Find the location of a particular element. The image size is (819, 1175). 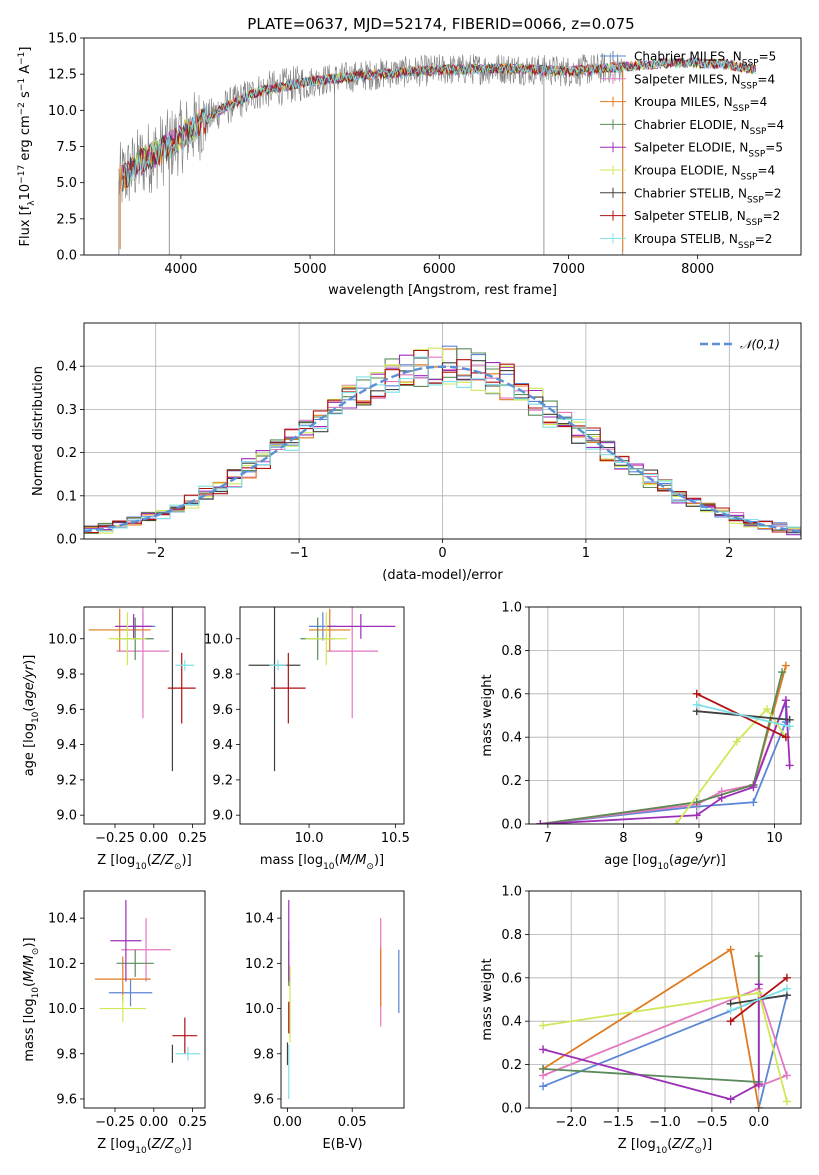

x-tick-label: 0.00 is located at coordinates (287, 1122).